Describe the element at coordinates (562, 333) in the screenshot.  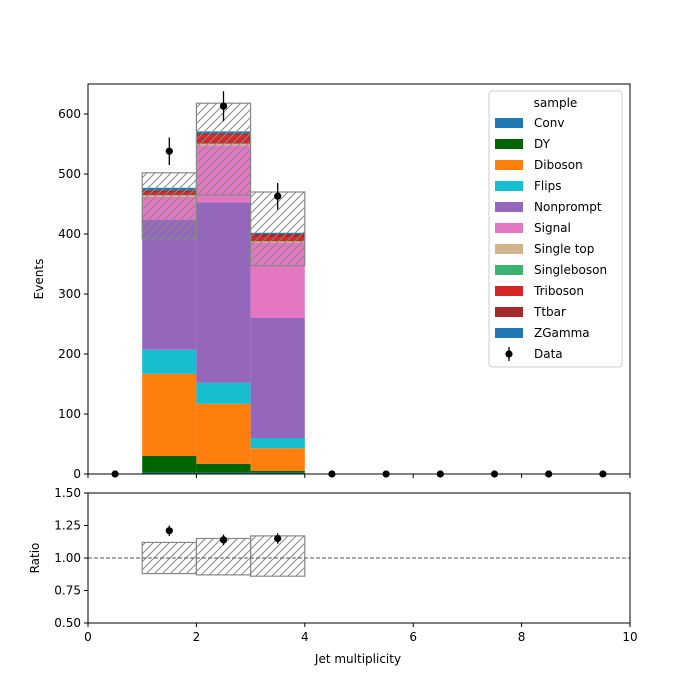
I see `legend-label-zgamma: ZGamma` at that location.